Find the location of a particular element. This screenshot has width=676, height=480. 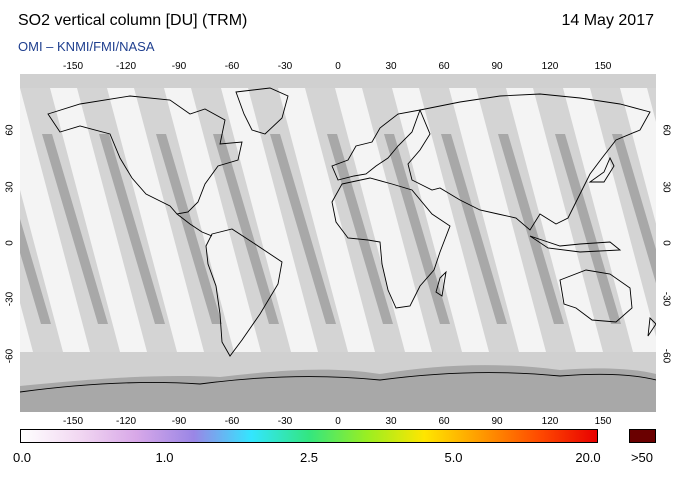

left-lat-tick-text: -60 is located at coordinates (10, 355).